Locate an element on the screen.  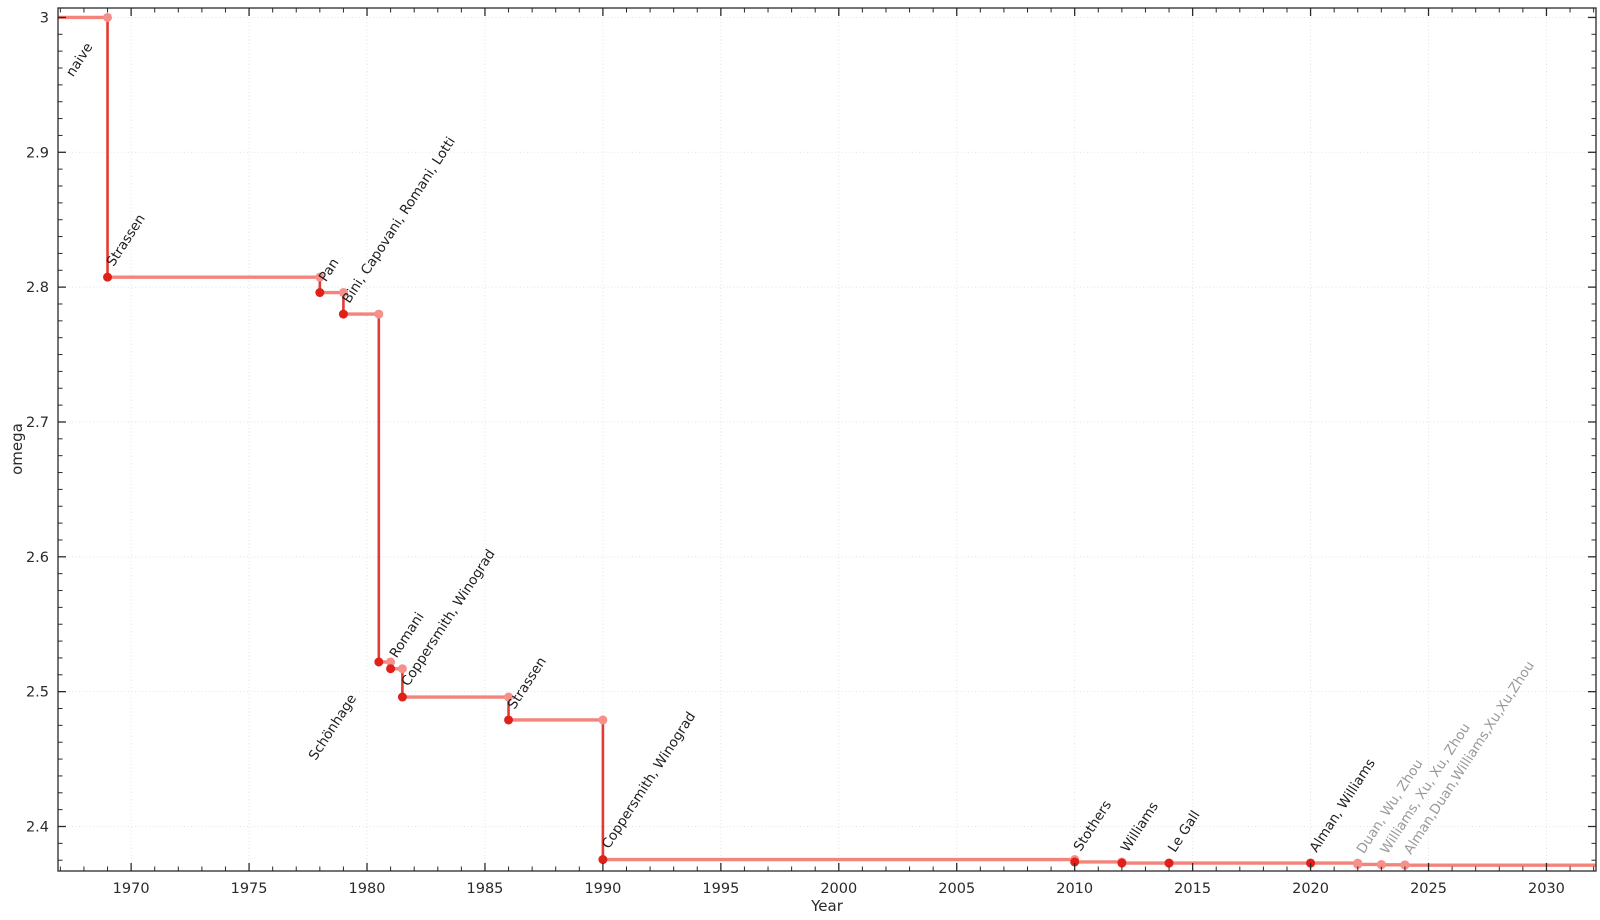
point-label: Stothers is located at coordinates (1093, 826).